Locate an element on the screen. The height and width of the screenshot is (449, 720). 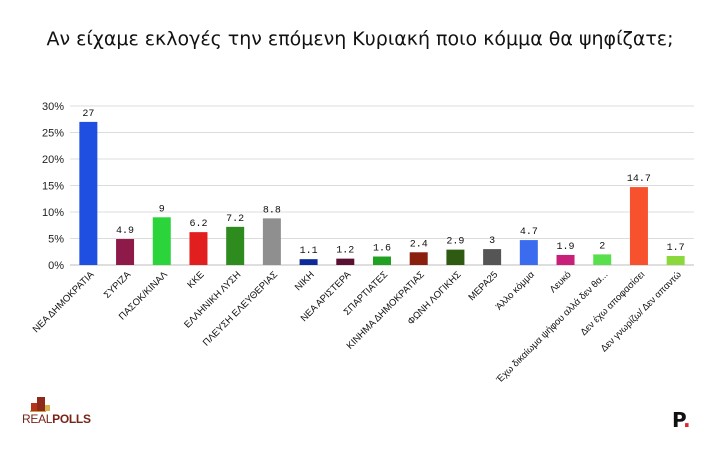
data-label: 7.2 is located at coordinates (235, 219).